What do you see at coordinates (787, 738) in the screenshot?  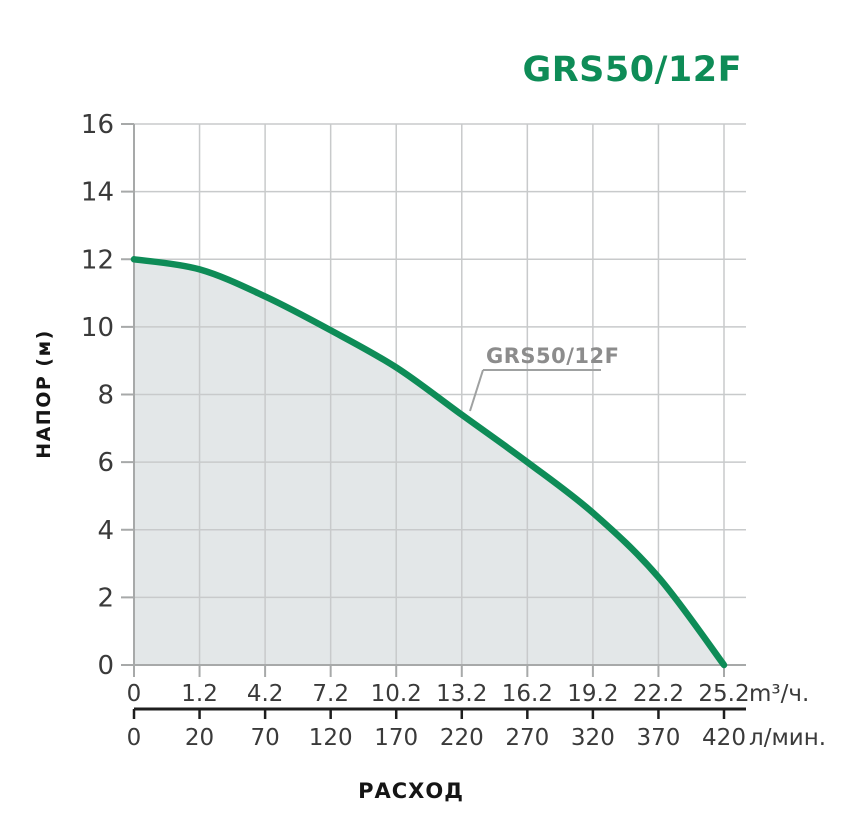 I see `x-axis-unit-lmin: л/мин.` at bounding box center [787, 738].